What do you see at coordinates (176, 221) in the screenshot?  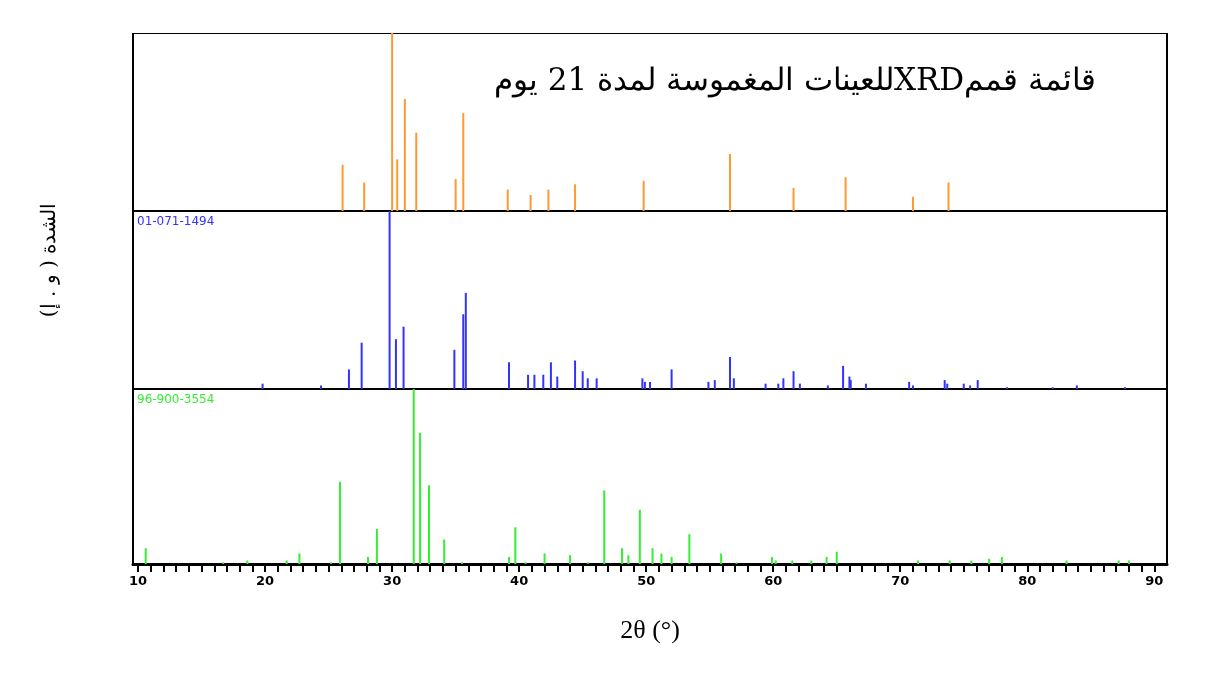 I see `text: 01-071-1494` at bounding box center [176, 221].